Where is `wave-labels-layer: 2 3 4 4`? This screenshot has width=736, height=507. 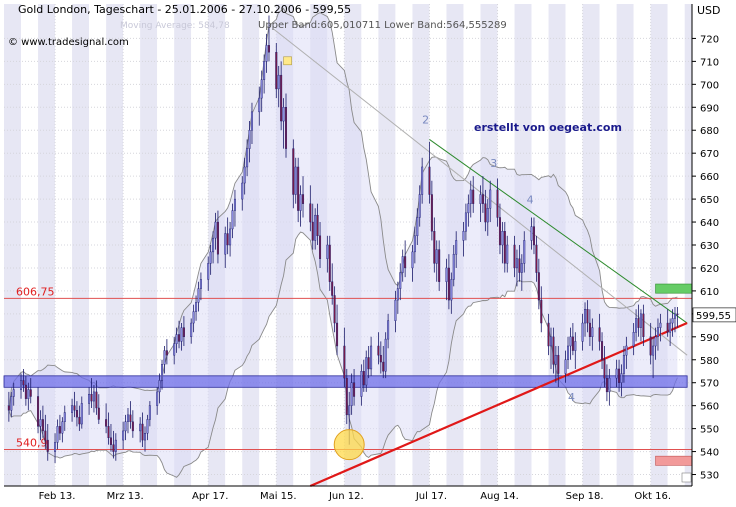
wave-labels-layer: 2 3 4 4 is located at coordinates (498, 258).